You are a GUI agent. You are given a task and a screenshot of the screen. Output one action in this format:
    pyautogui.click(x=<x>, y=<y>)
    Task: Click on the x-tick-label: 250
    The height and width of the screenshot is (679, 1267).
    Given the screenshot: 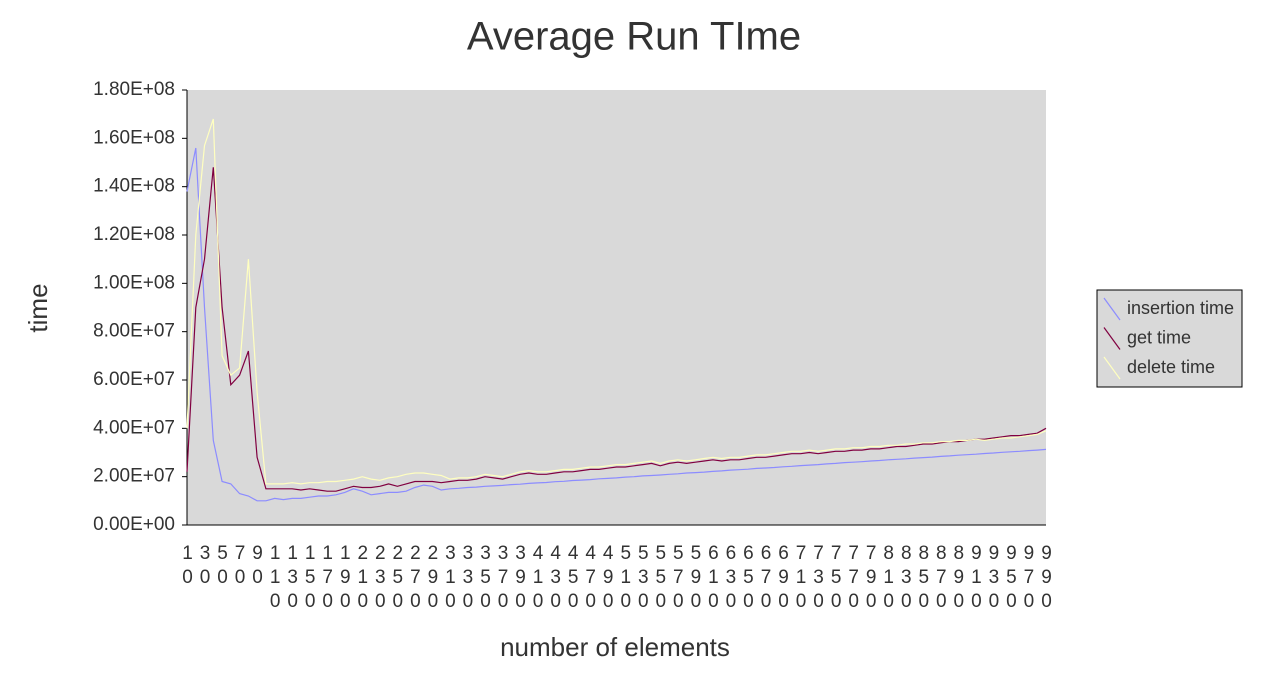 What is the action you would take?
    pyautogui.click(x=397, y=579)
    